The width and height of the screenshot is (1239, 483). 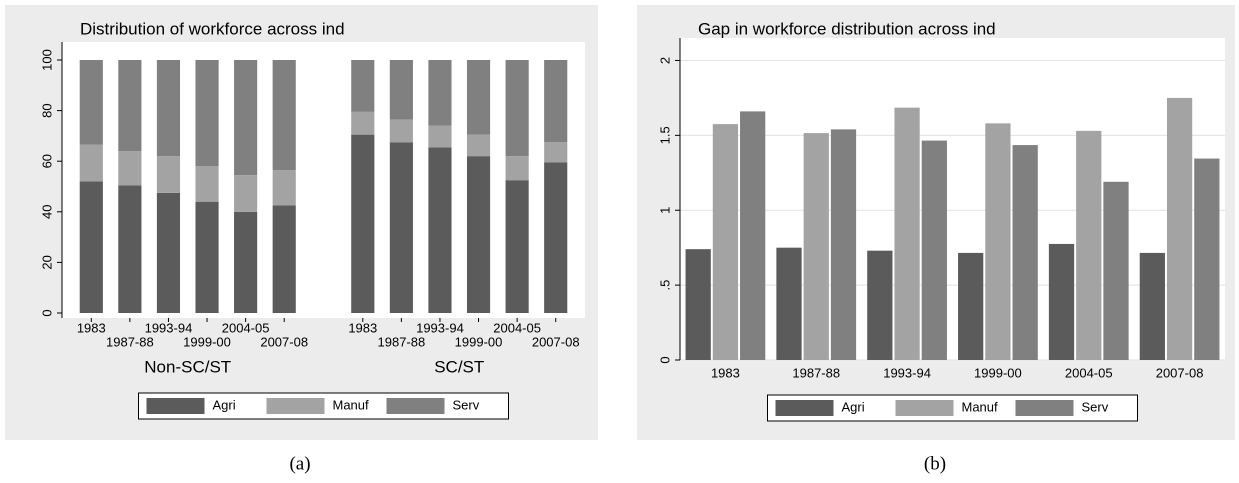 What do you see at coordinates (46, 262) in the screenshot?
I see `y-tick-label: 20` at bounding box center [46, 262].